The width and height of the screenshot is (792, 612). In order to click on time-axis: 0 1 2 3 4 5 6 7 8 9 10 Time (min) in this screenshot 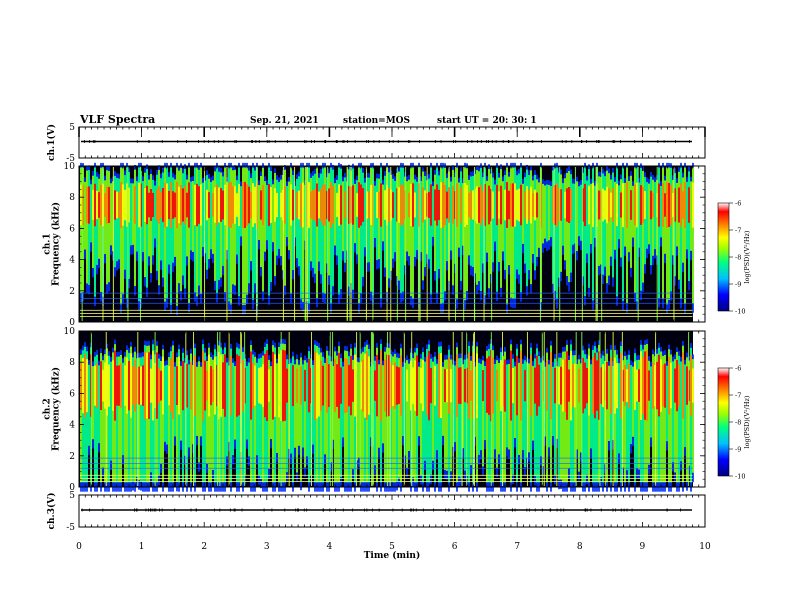, I will do `click(393, 551)`.